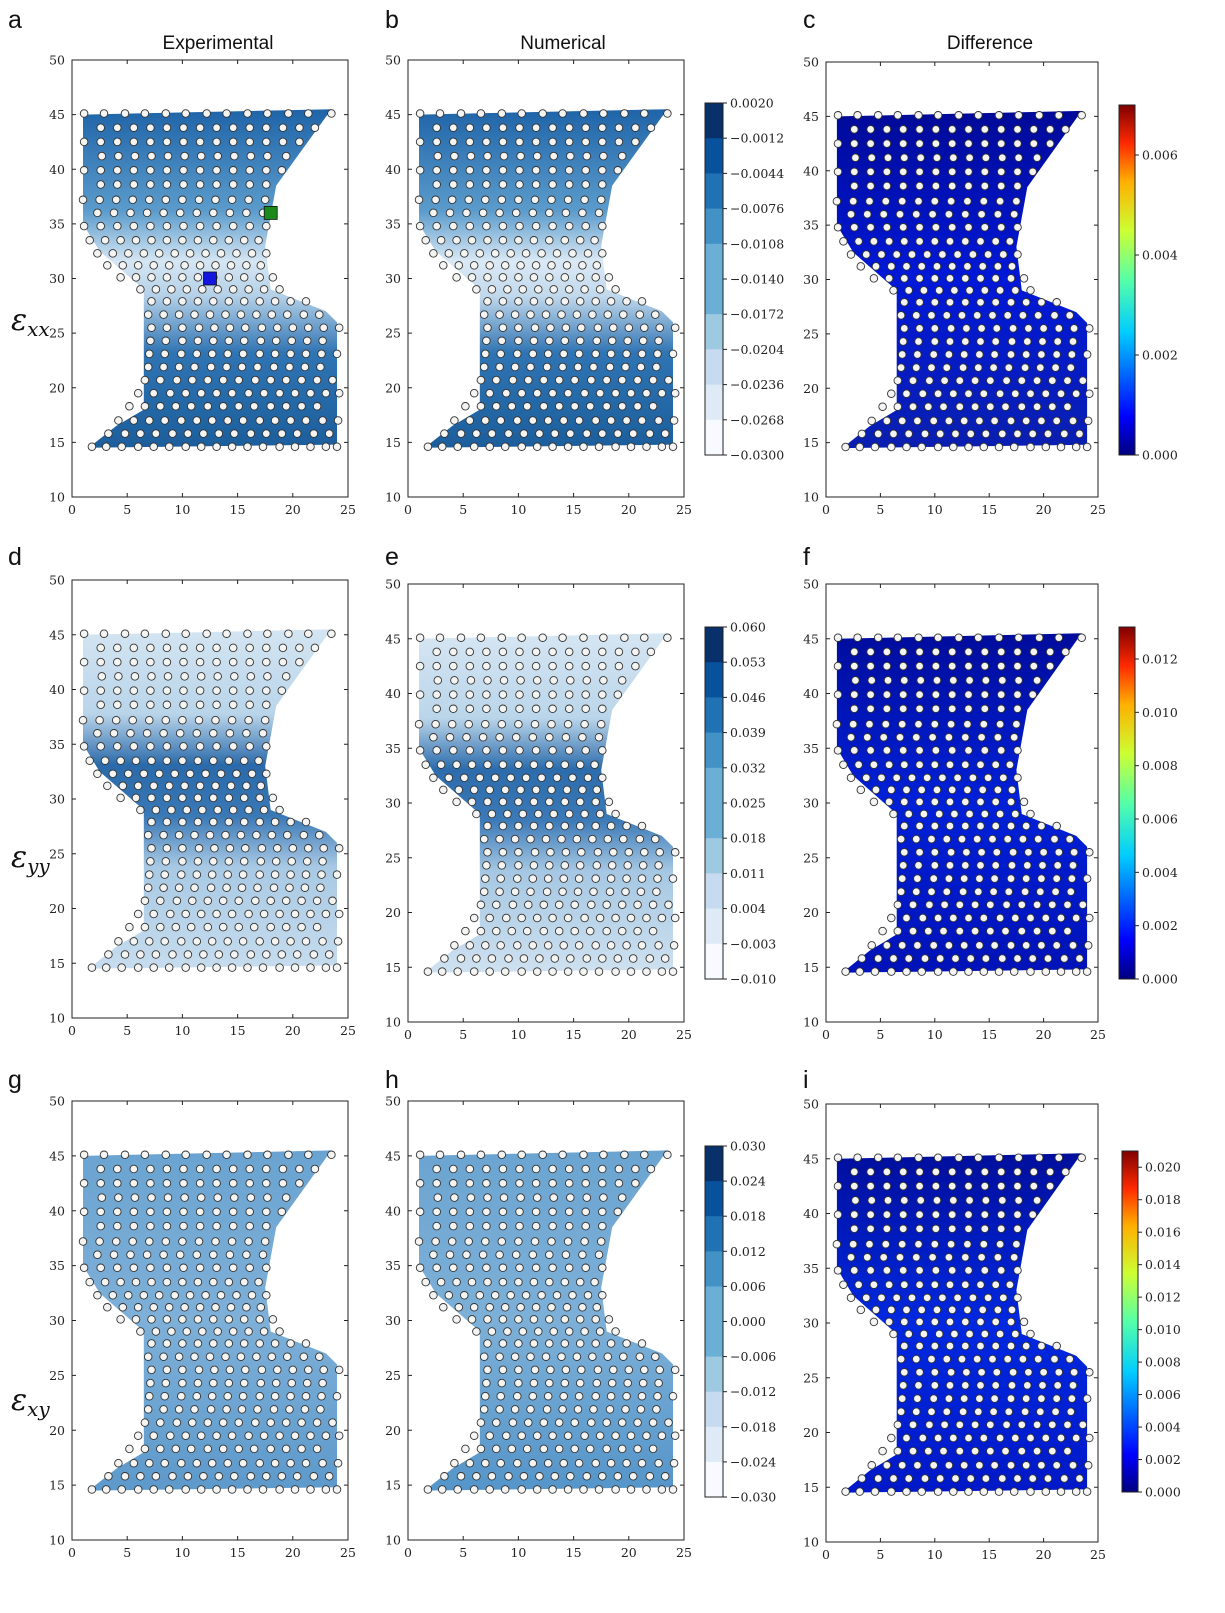  What do you see at coordinates (714, 1234) in the screenshot?
I see `colorbar-band` at bounding box center [714, 1234].